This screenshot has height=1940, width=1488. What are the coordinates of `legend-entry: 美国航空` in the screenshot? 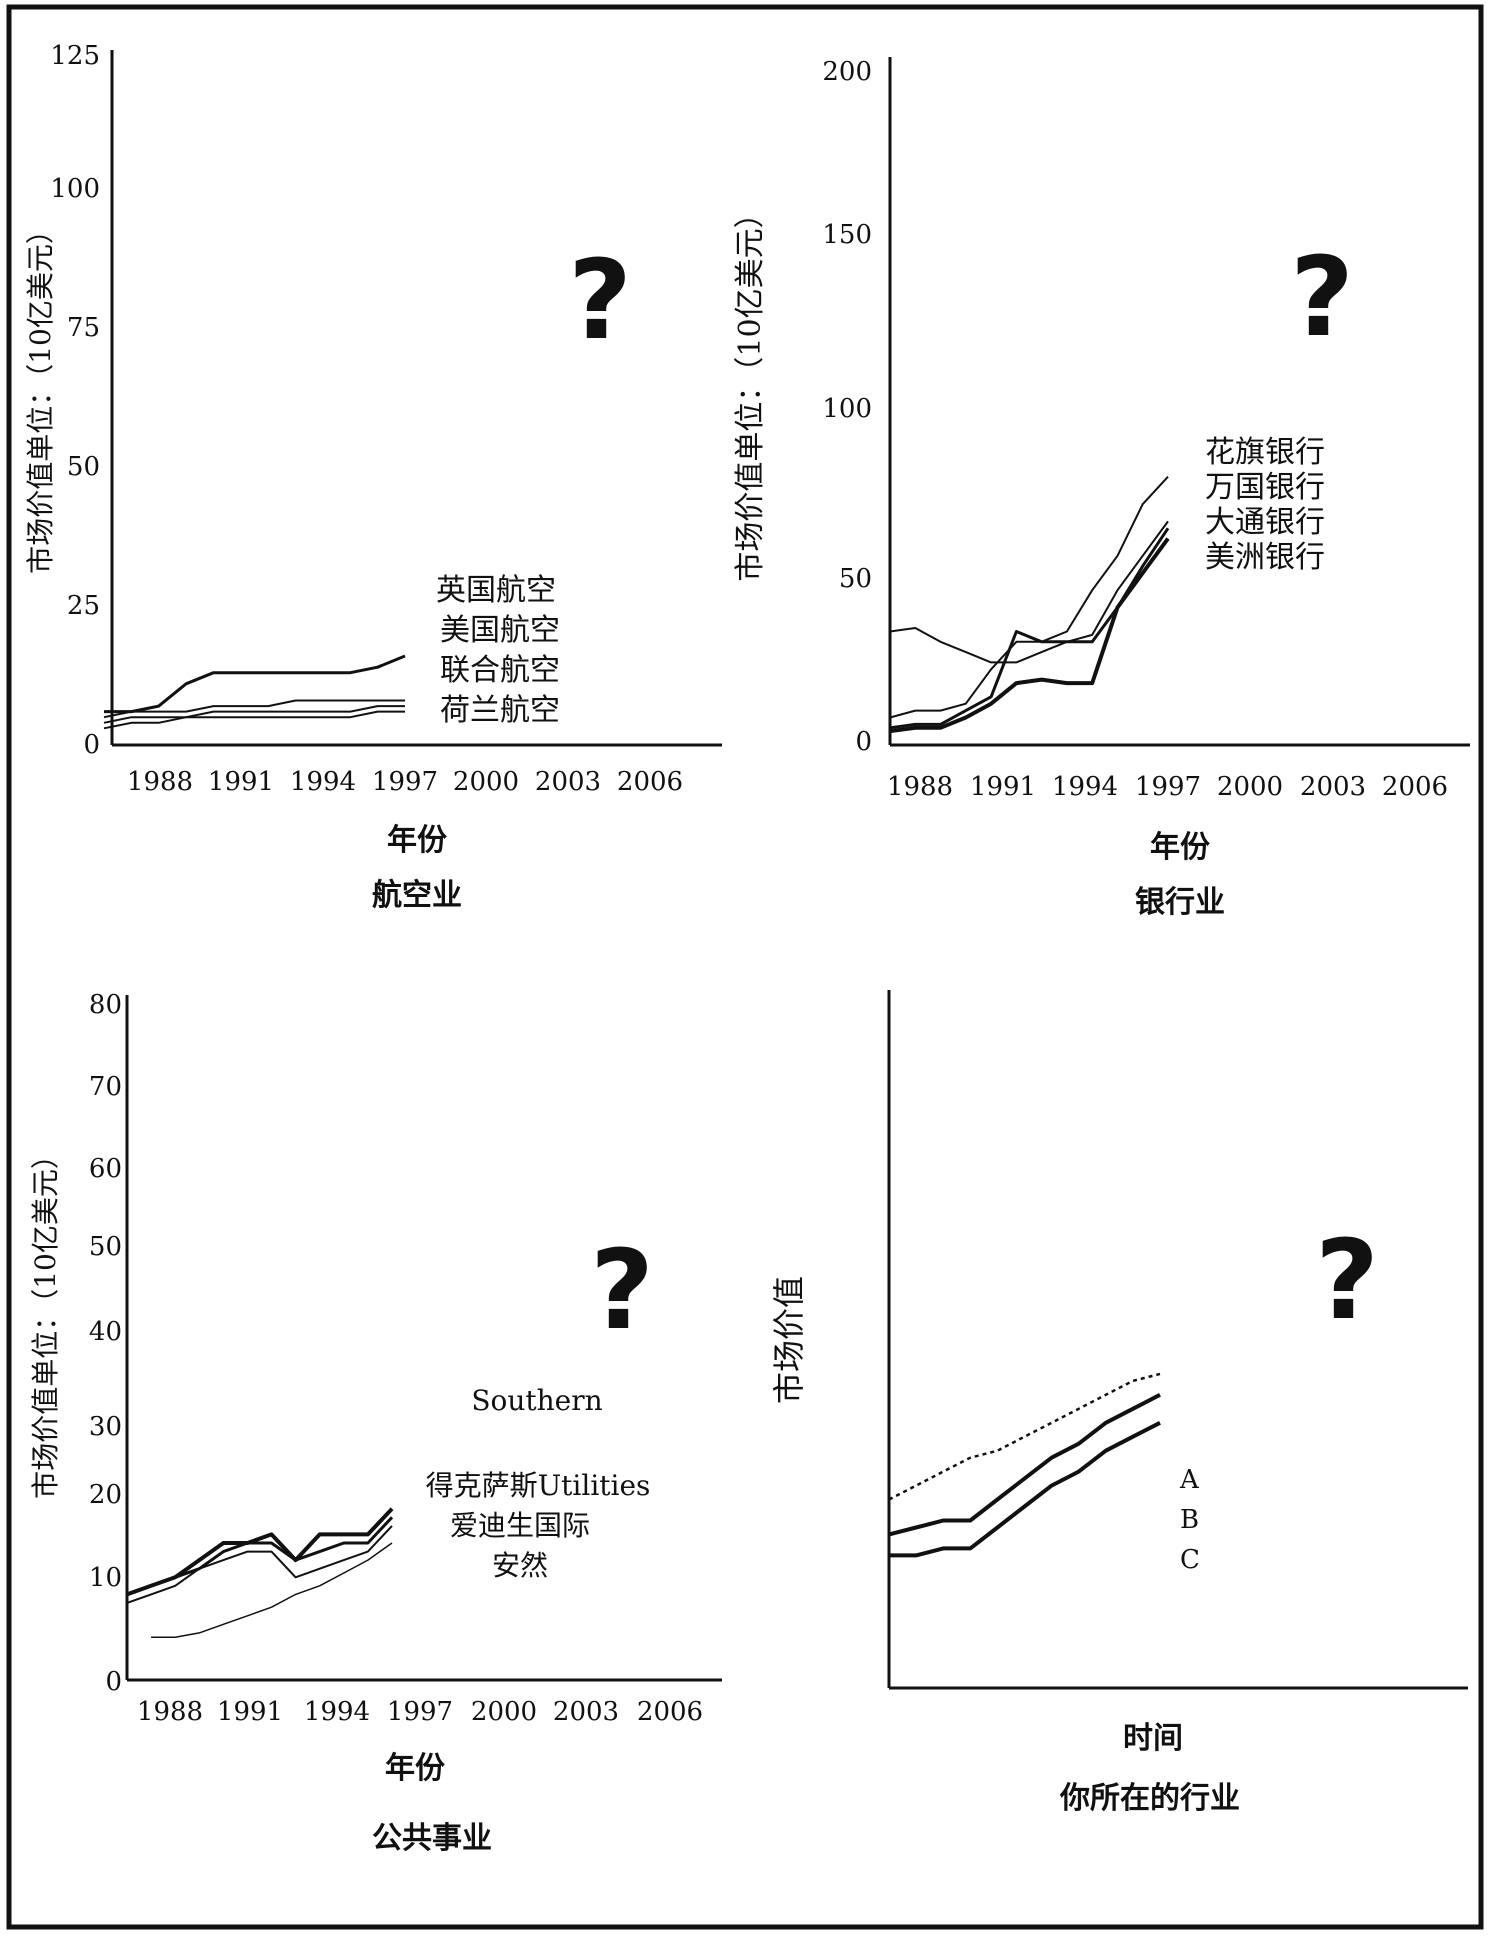 It's located at (500, 630).